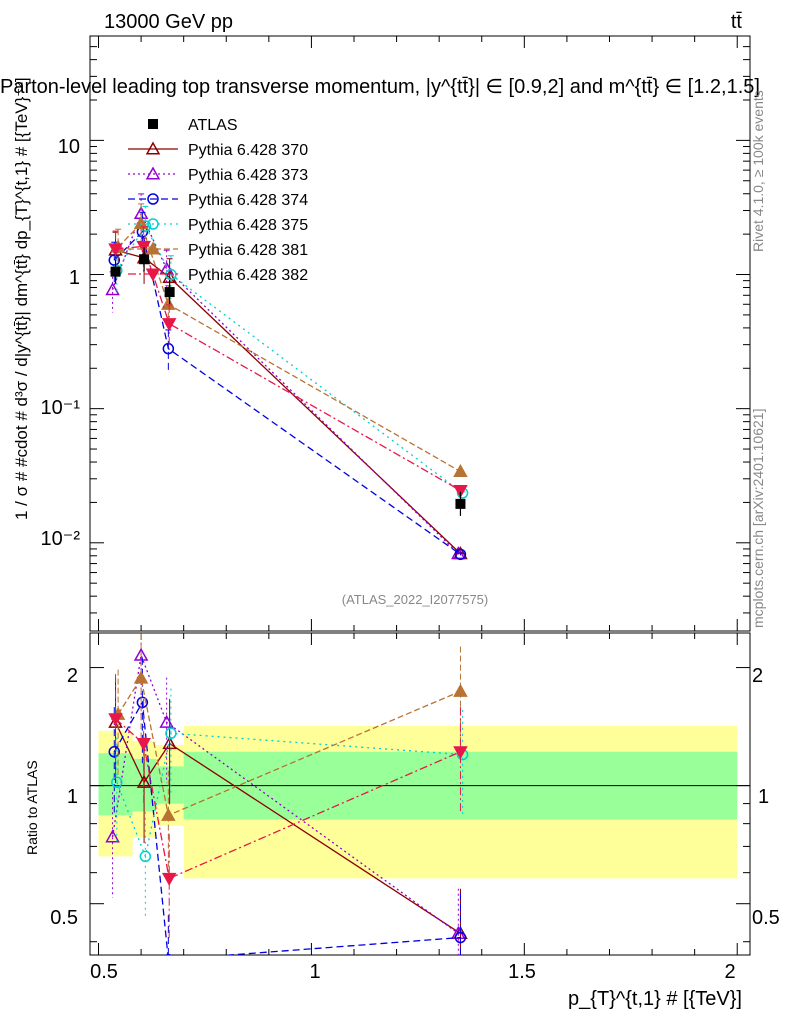 This screenshot has height=1024, width=786. What do you see at coordinates (248, 250) in the screenshot?
I see `legend-label: Pythia 6.428 381` at bounding box center [248, 250].